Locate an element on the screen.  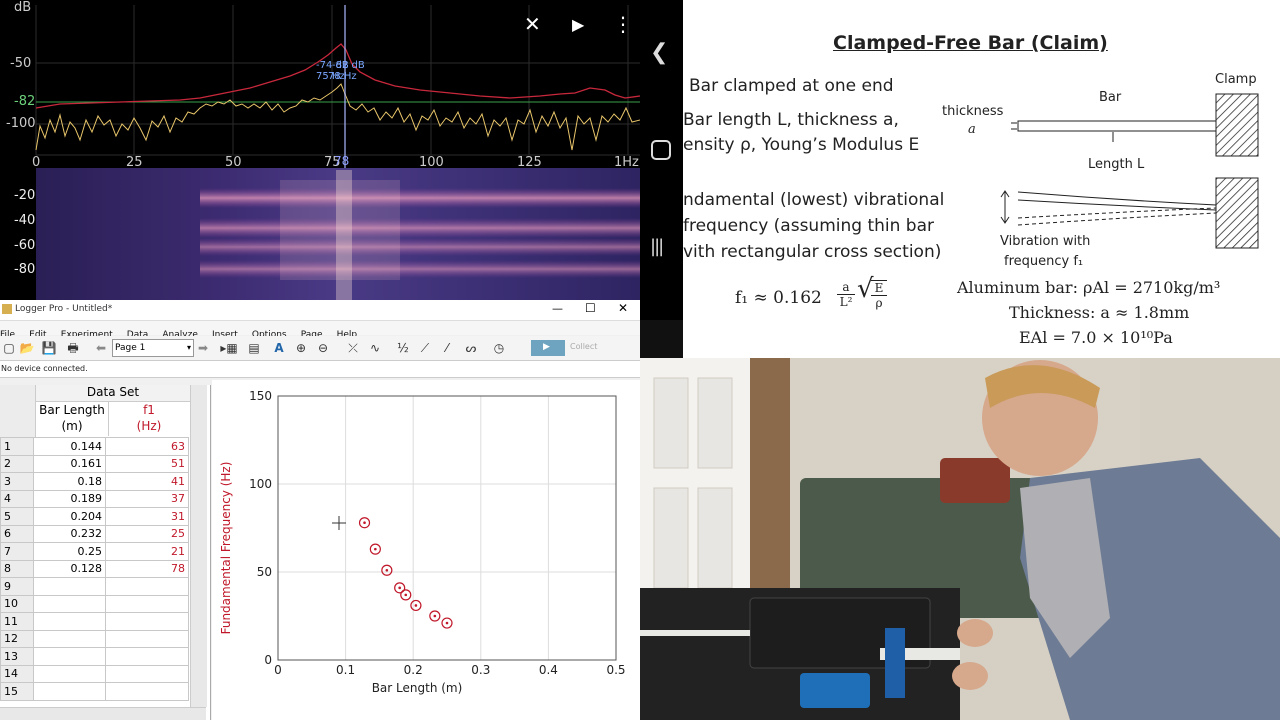
cell-f1: 41 is located at coordinates (147, 481).